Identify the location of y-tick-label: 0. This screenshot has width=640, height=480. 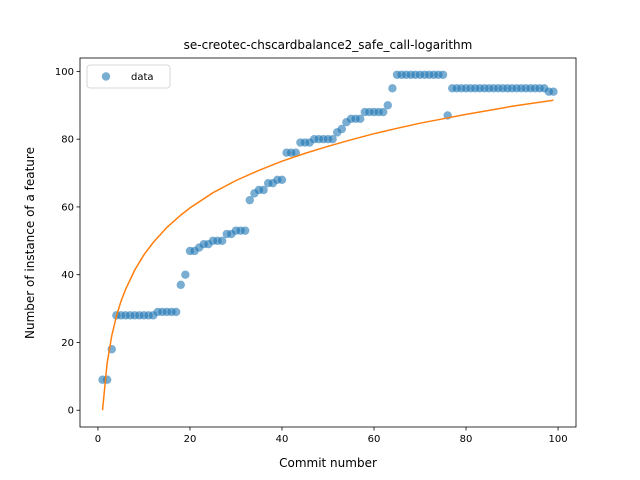
(71, 411).